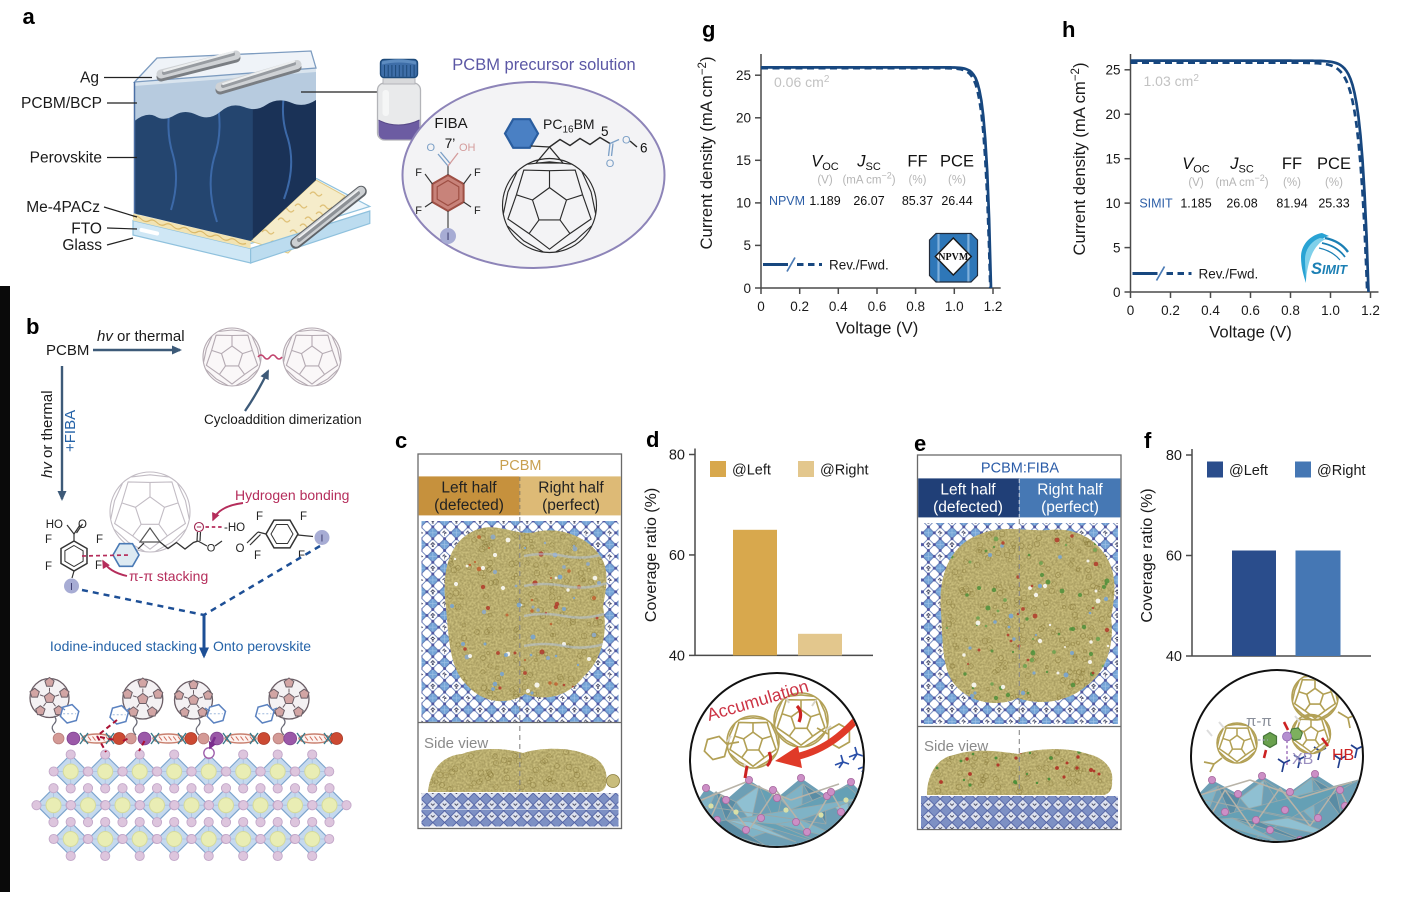 The image size is (1421, 897). I want to click on svg-text: +FIBA, so click(70, 431).